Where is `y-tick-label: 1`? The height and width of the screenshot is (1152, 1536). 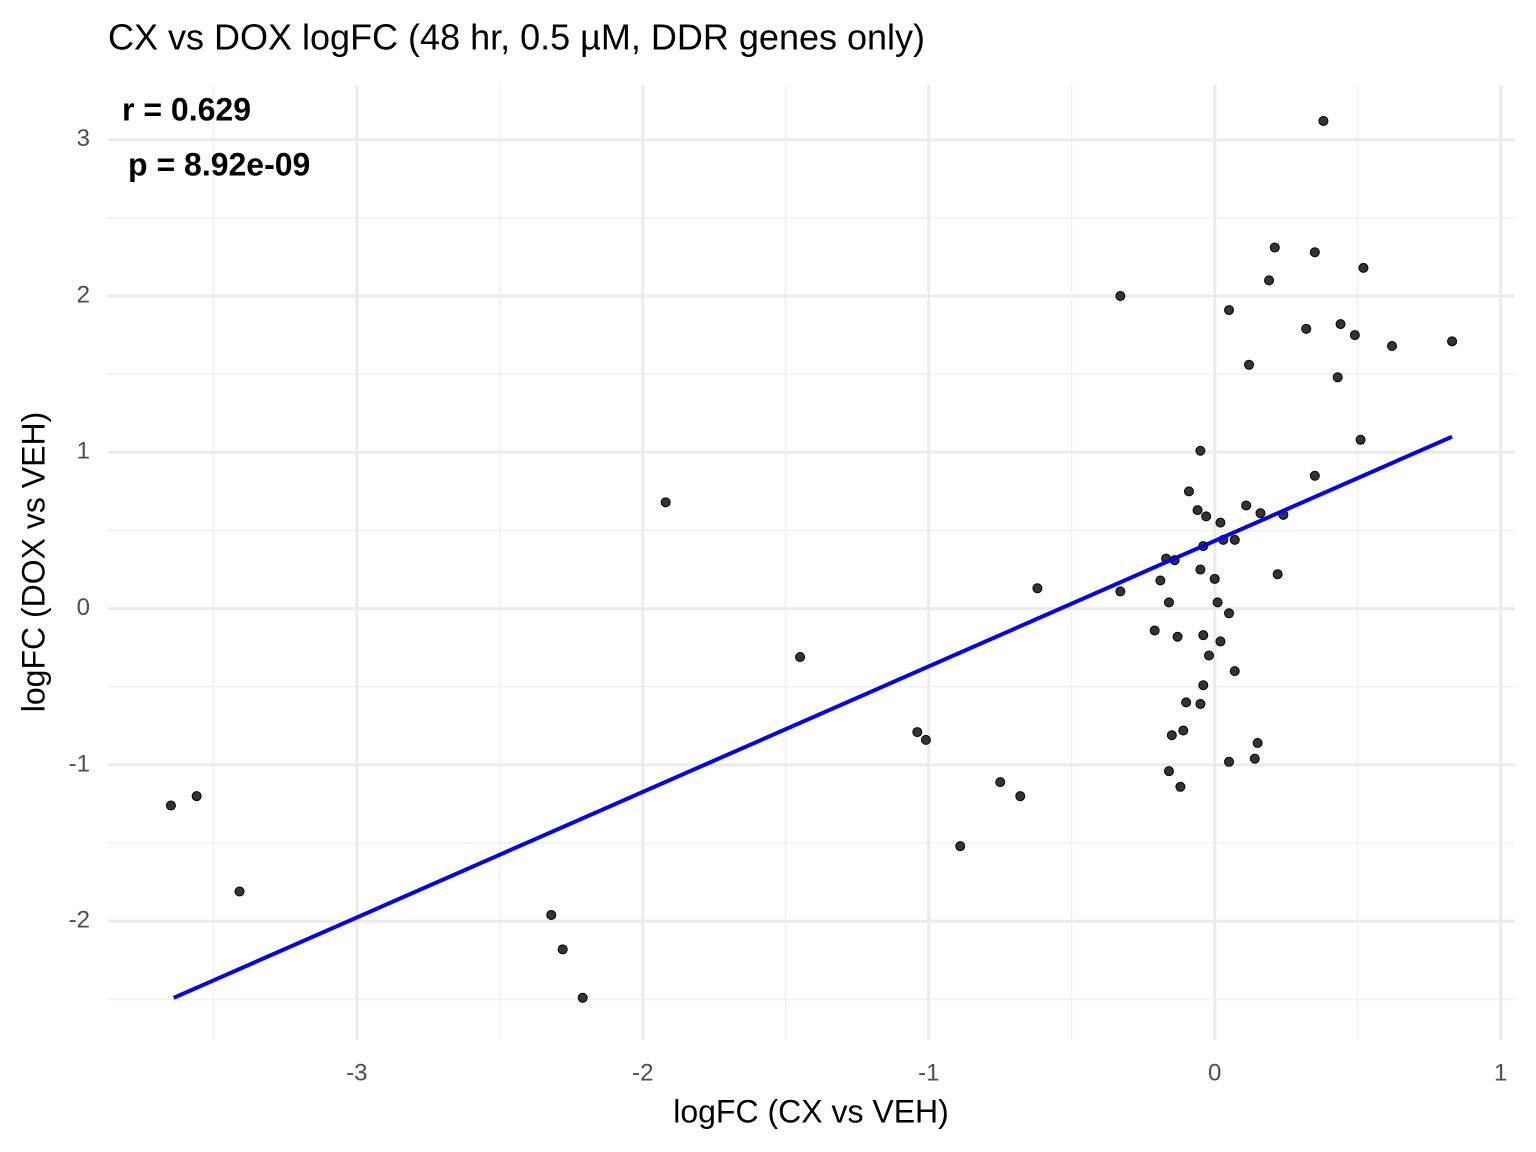
y-tick-label: 1 is located at coordinates (83, 451).